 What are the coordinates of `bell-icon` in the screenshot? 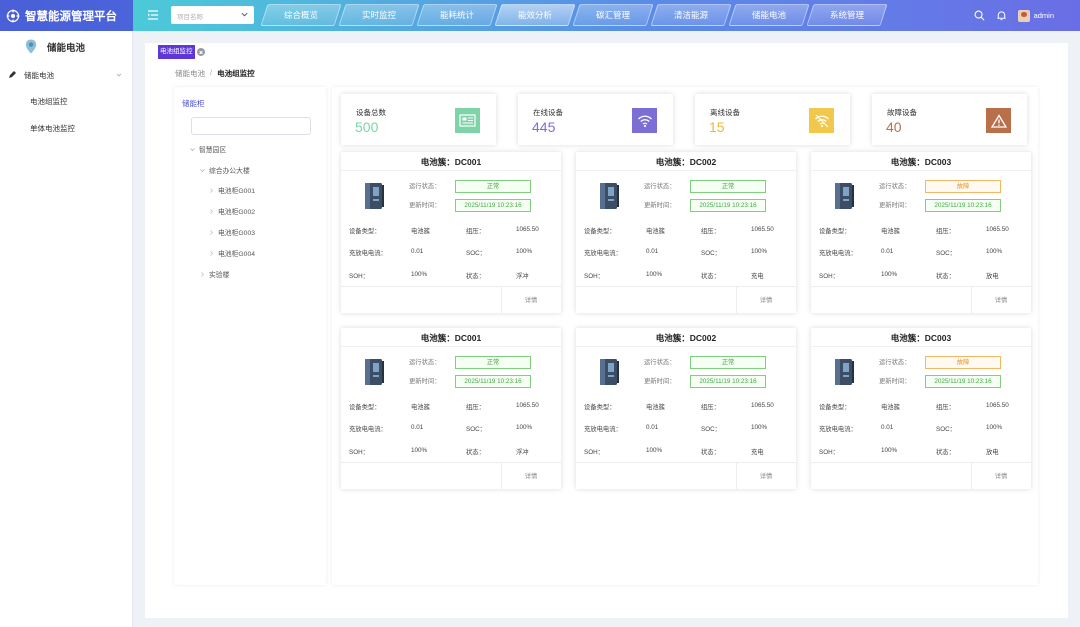 It's located at (1001, 15).